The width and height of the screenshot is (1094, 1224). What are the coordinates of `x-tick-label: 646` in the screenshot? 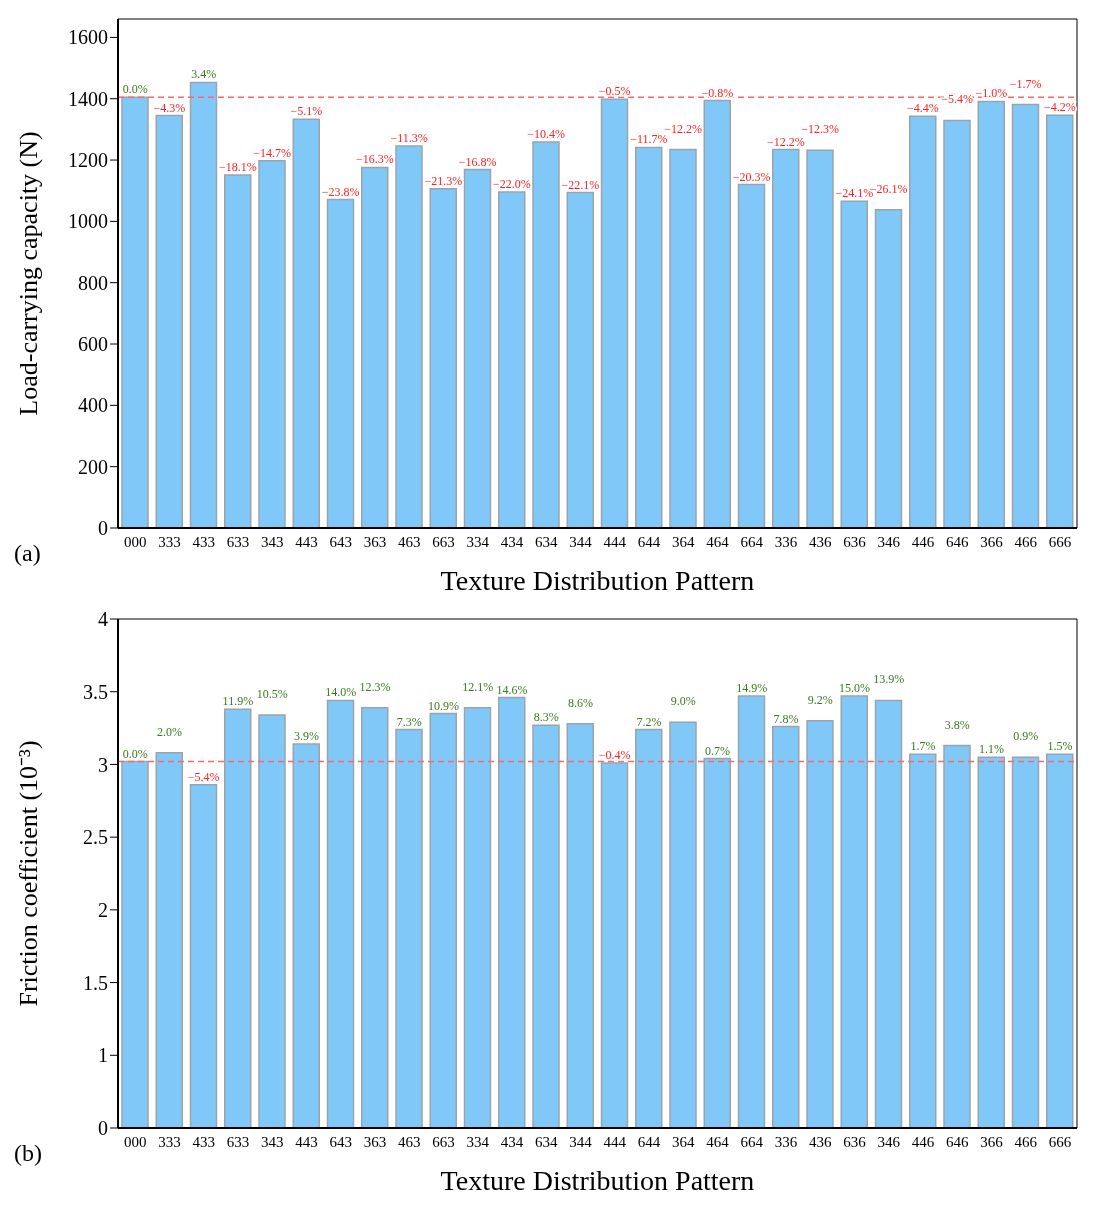 It's located at (957, 541).